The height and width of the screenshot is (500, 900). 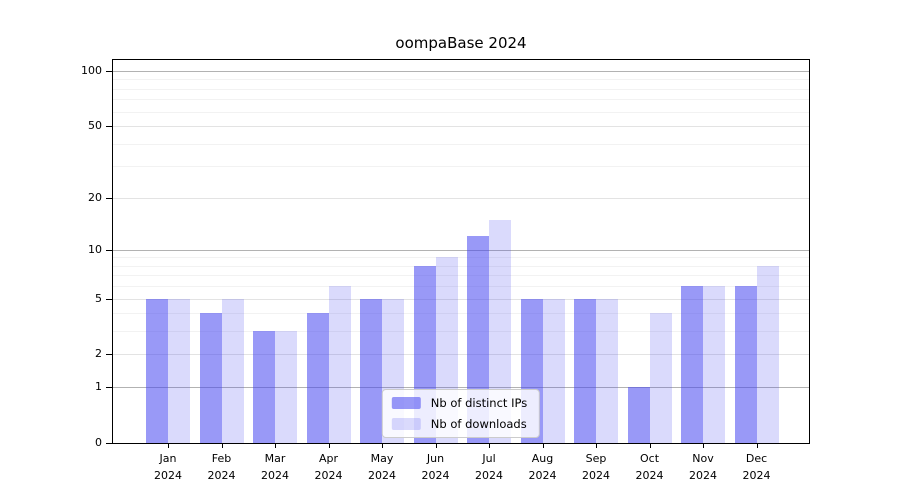 I want to click on x-tick-label: Jun 2024, so click(x=436, y=467).